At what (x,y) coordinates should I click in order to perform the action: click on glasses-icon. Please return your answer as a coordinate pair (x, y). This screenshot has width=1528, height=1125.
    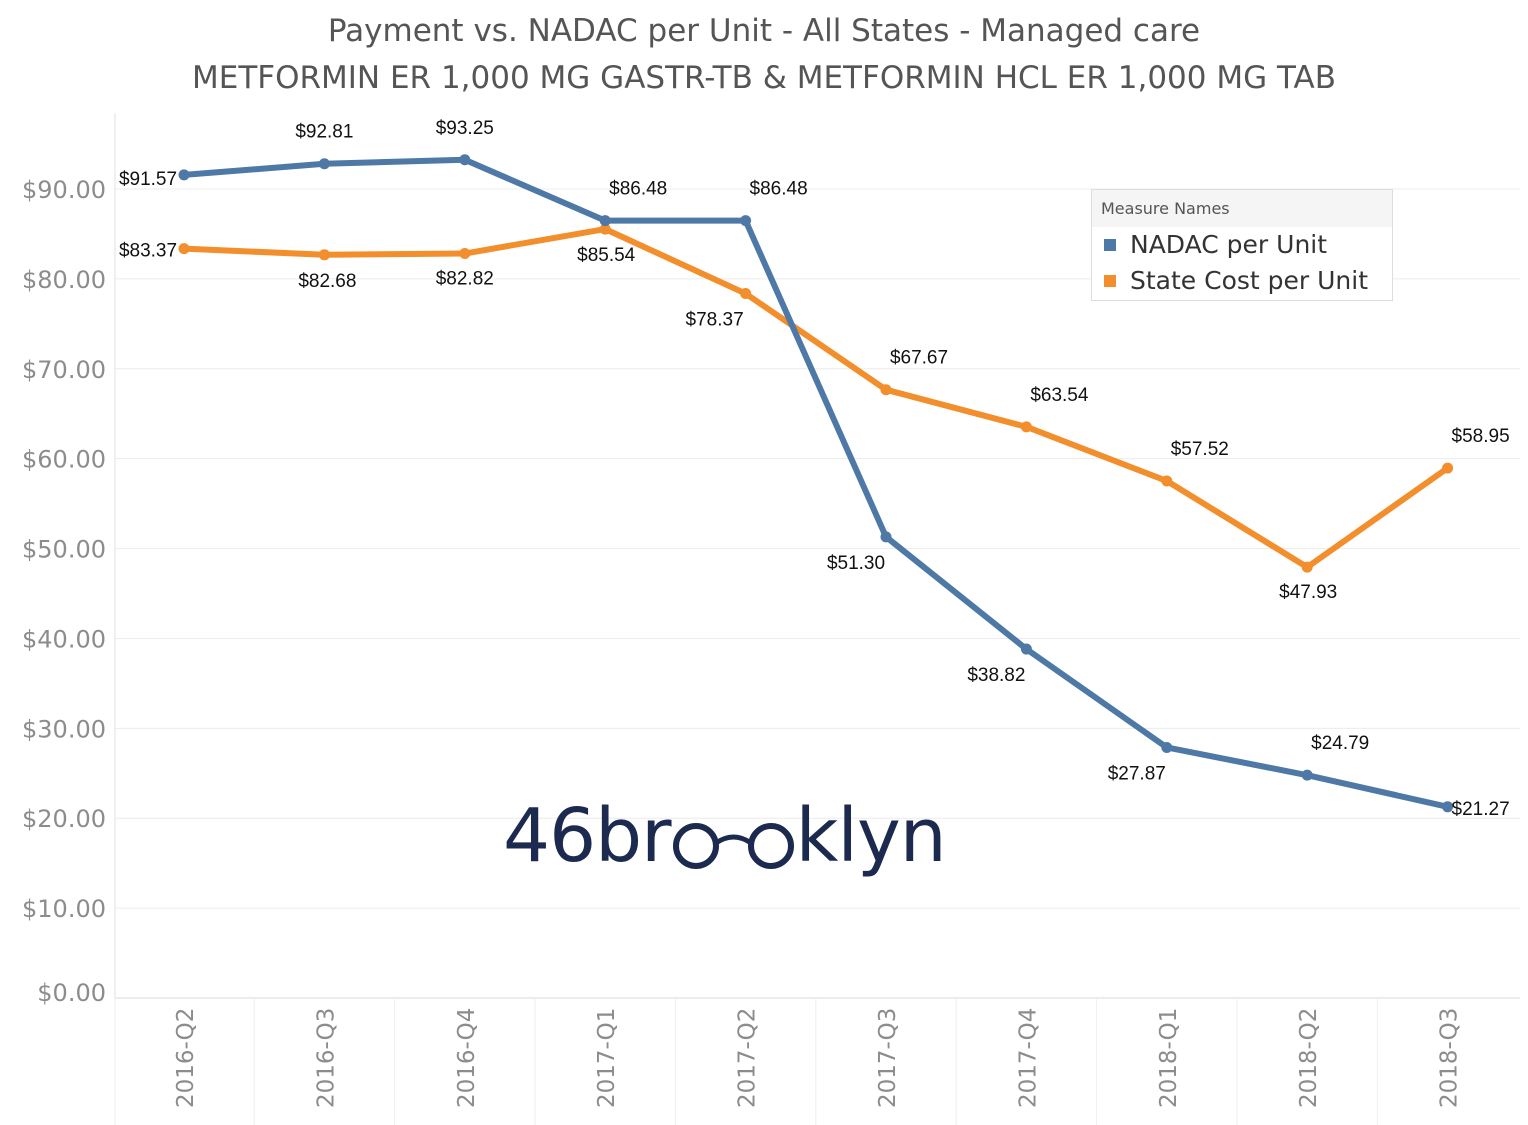
    Looking at the image, I should click on (733, 846).